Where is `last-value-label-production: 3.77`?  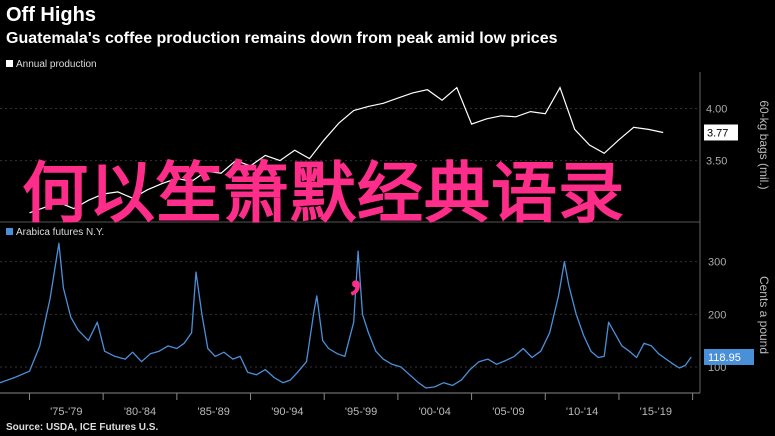 last-value-label-production: 3.77 is located at coordinates (717, 133).